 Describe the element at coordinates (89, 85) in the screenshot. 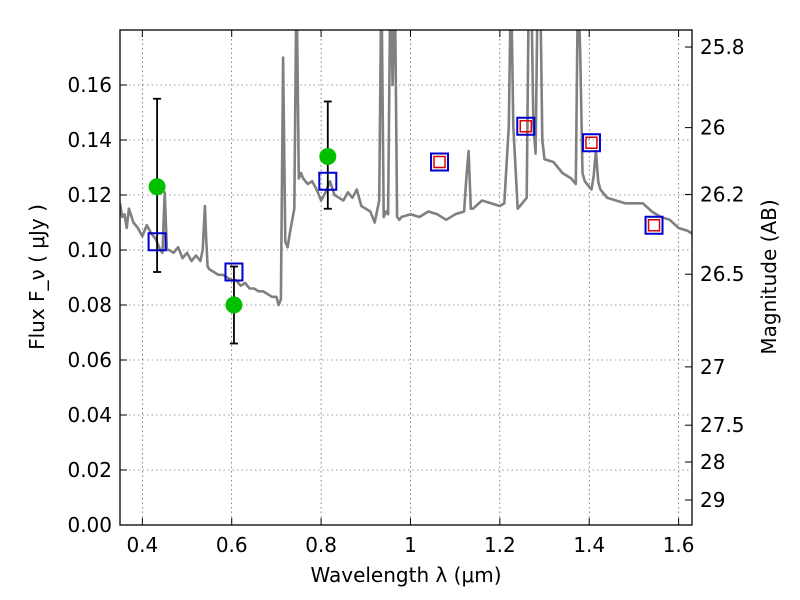

I see `y-tick-label: 0.16` at that location.